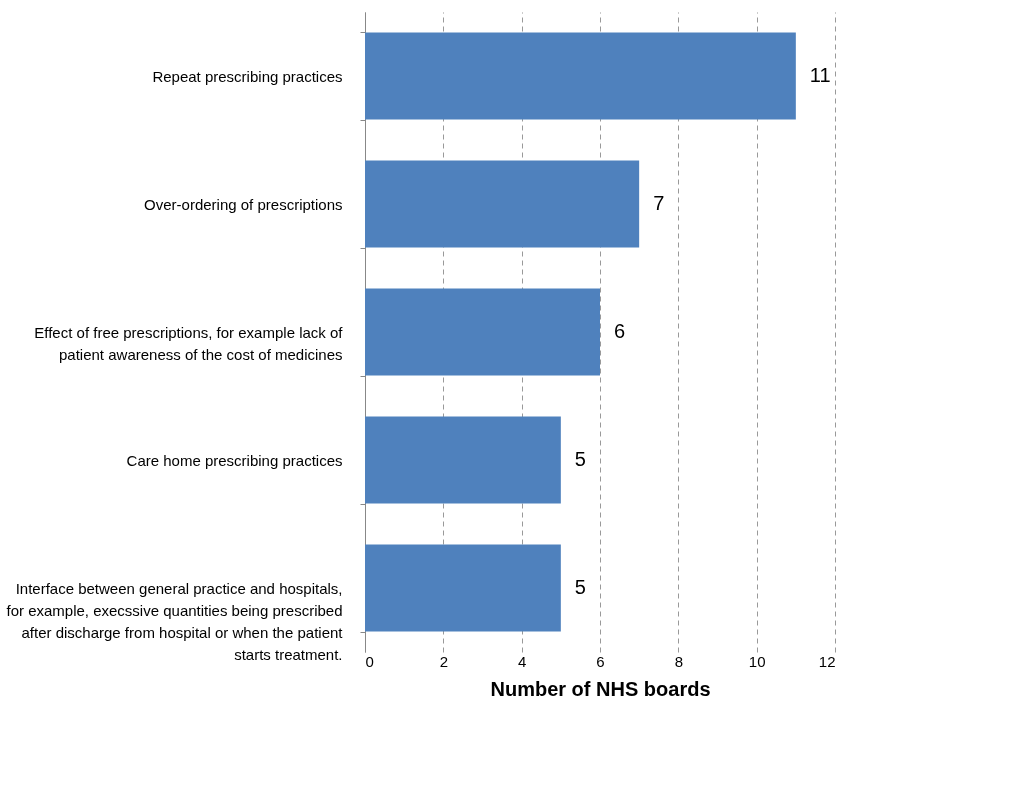 The image size is (1027, 809). I want to click on data-label: 6, so click(620, 331).